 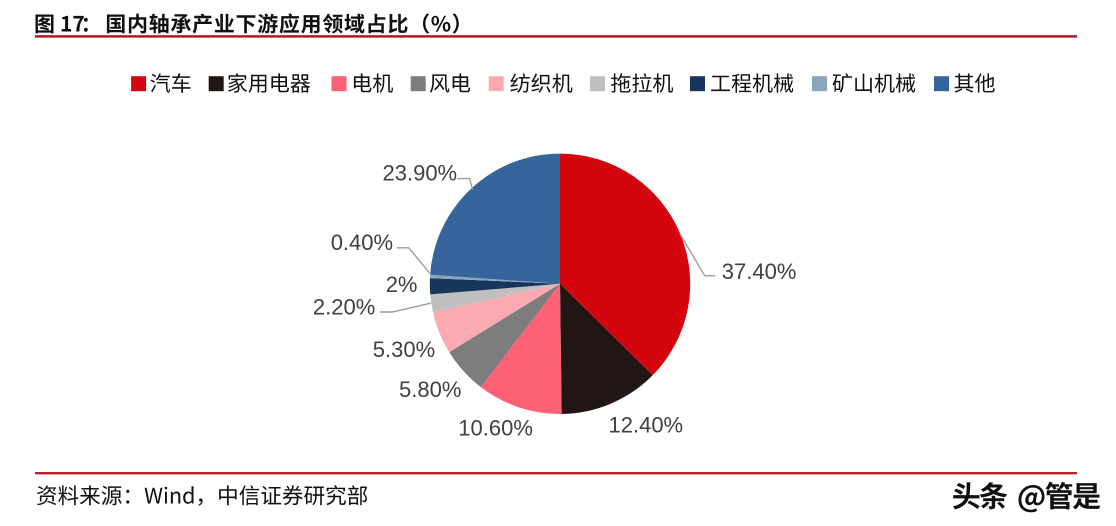 What do you see at coordinates (404, 349) in the screenshot?
I see `svg-text: 5.30%` at bounding box center [404, 349].